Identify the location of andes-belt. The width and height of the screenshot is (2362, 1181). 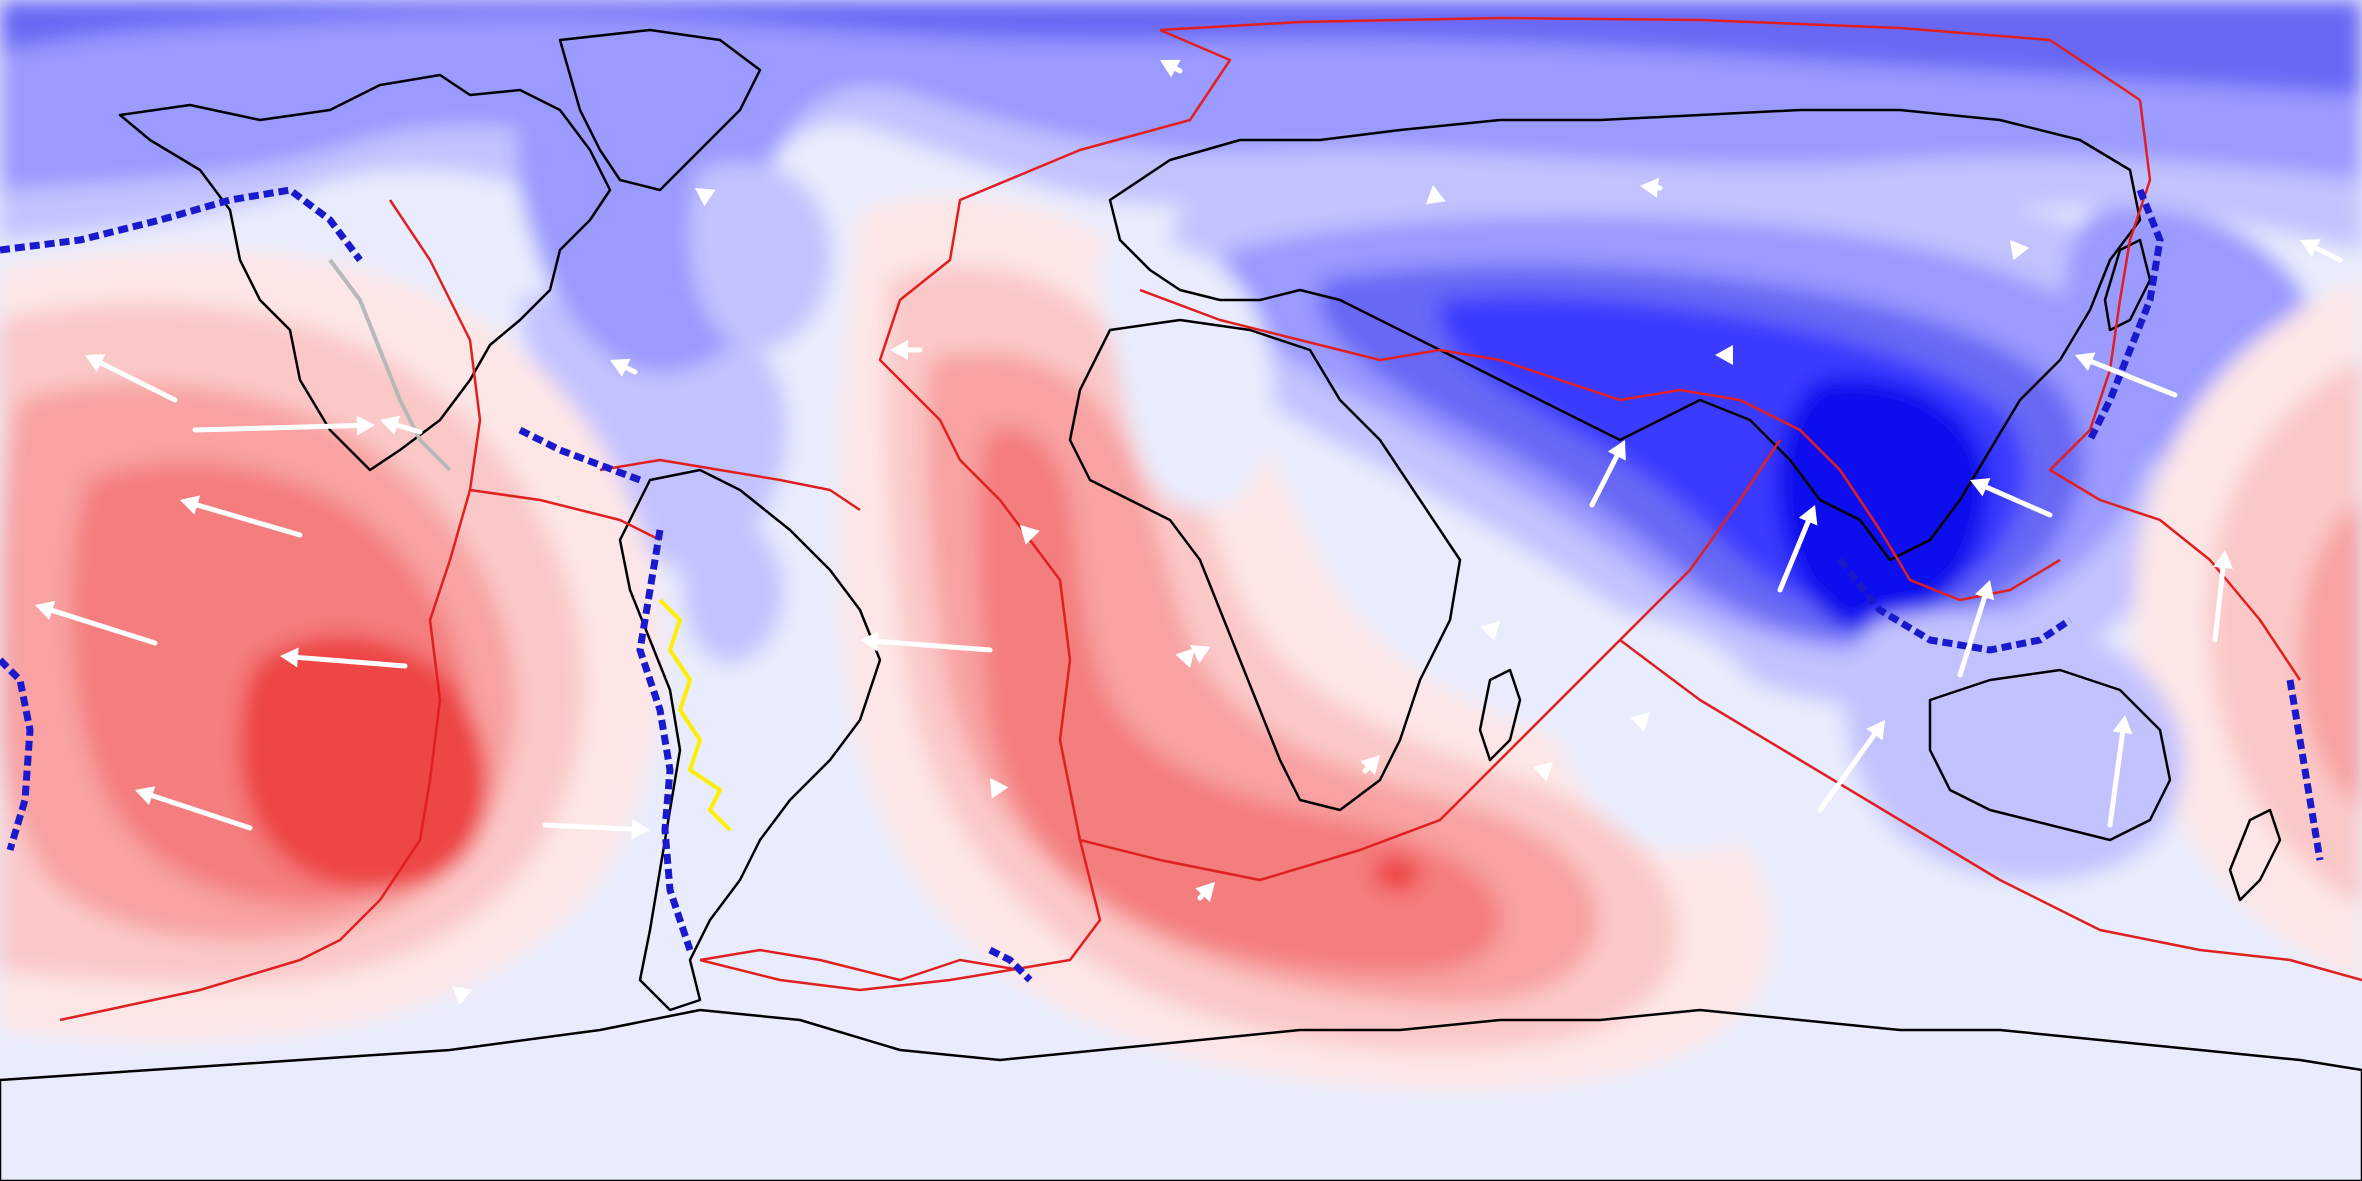
(695, 715).